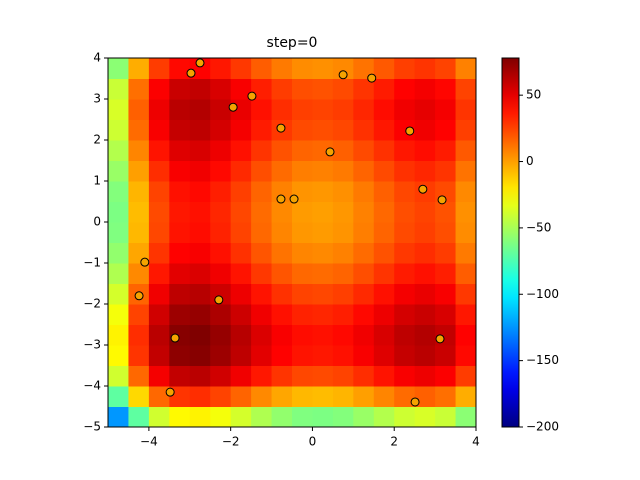 The width and height of the screenshot is (640, 480). I want to click on x-tick-label: −2, so click(231, 442).